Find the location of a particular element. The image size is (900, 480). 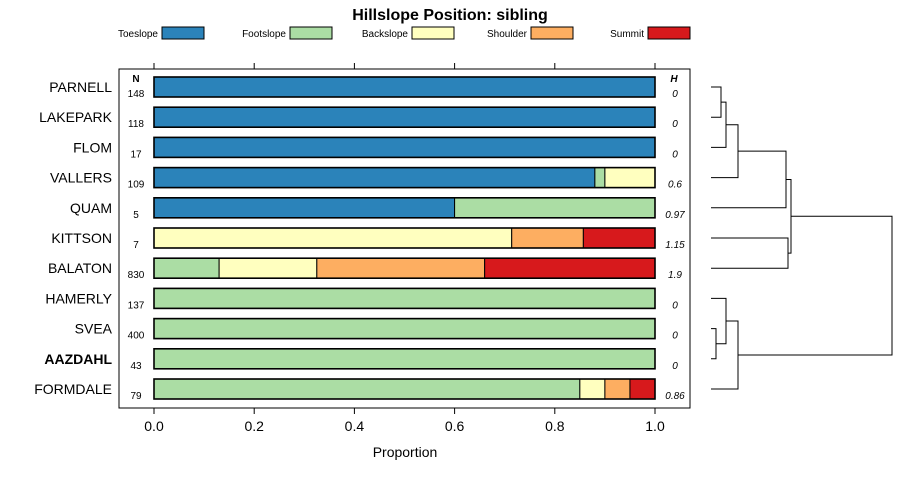

bar-outline-hamerly is located at coordinates (404, 298).